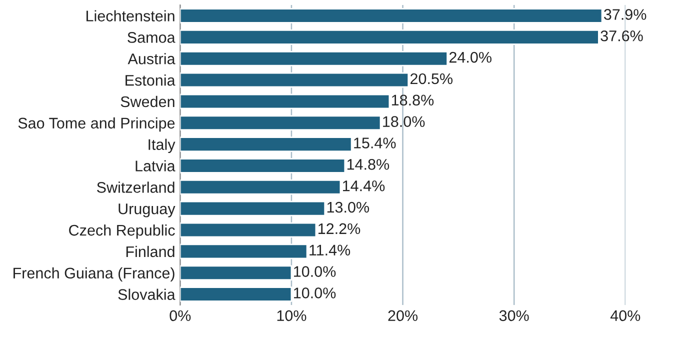  I want to click on y-tick-label: Estonia, so click(151, 80).